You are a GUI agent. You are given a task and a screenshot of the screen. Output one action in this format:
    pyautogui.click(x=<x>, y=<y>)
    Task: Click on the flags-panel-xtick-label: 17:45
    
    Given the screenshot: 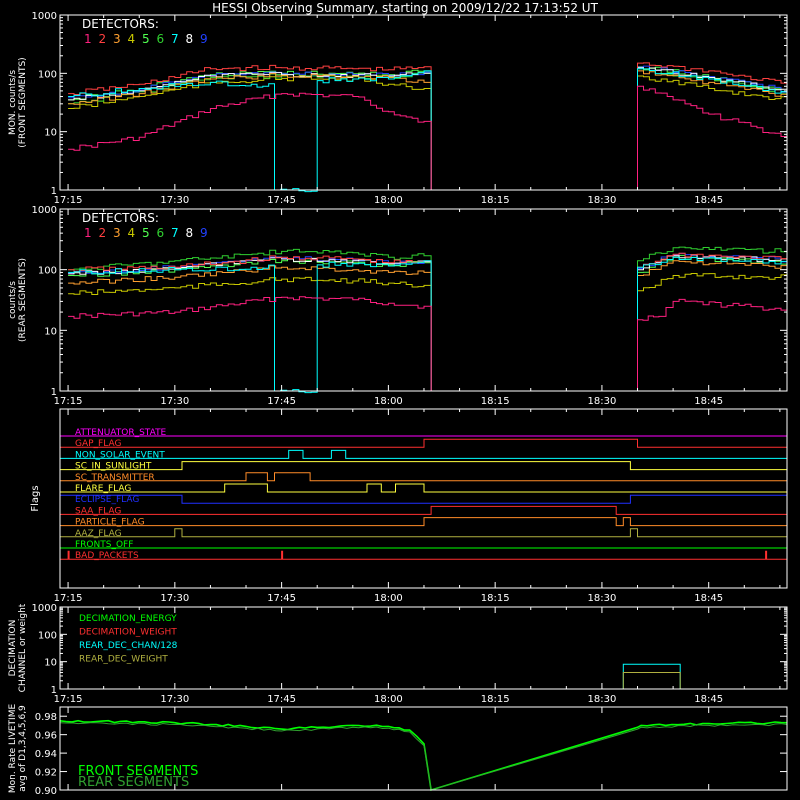 What is the action you would take?
    pyautogui.click(x=281, y=598)
    